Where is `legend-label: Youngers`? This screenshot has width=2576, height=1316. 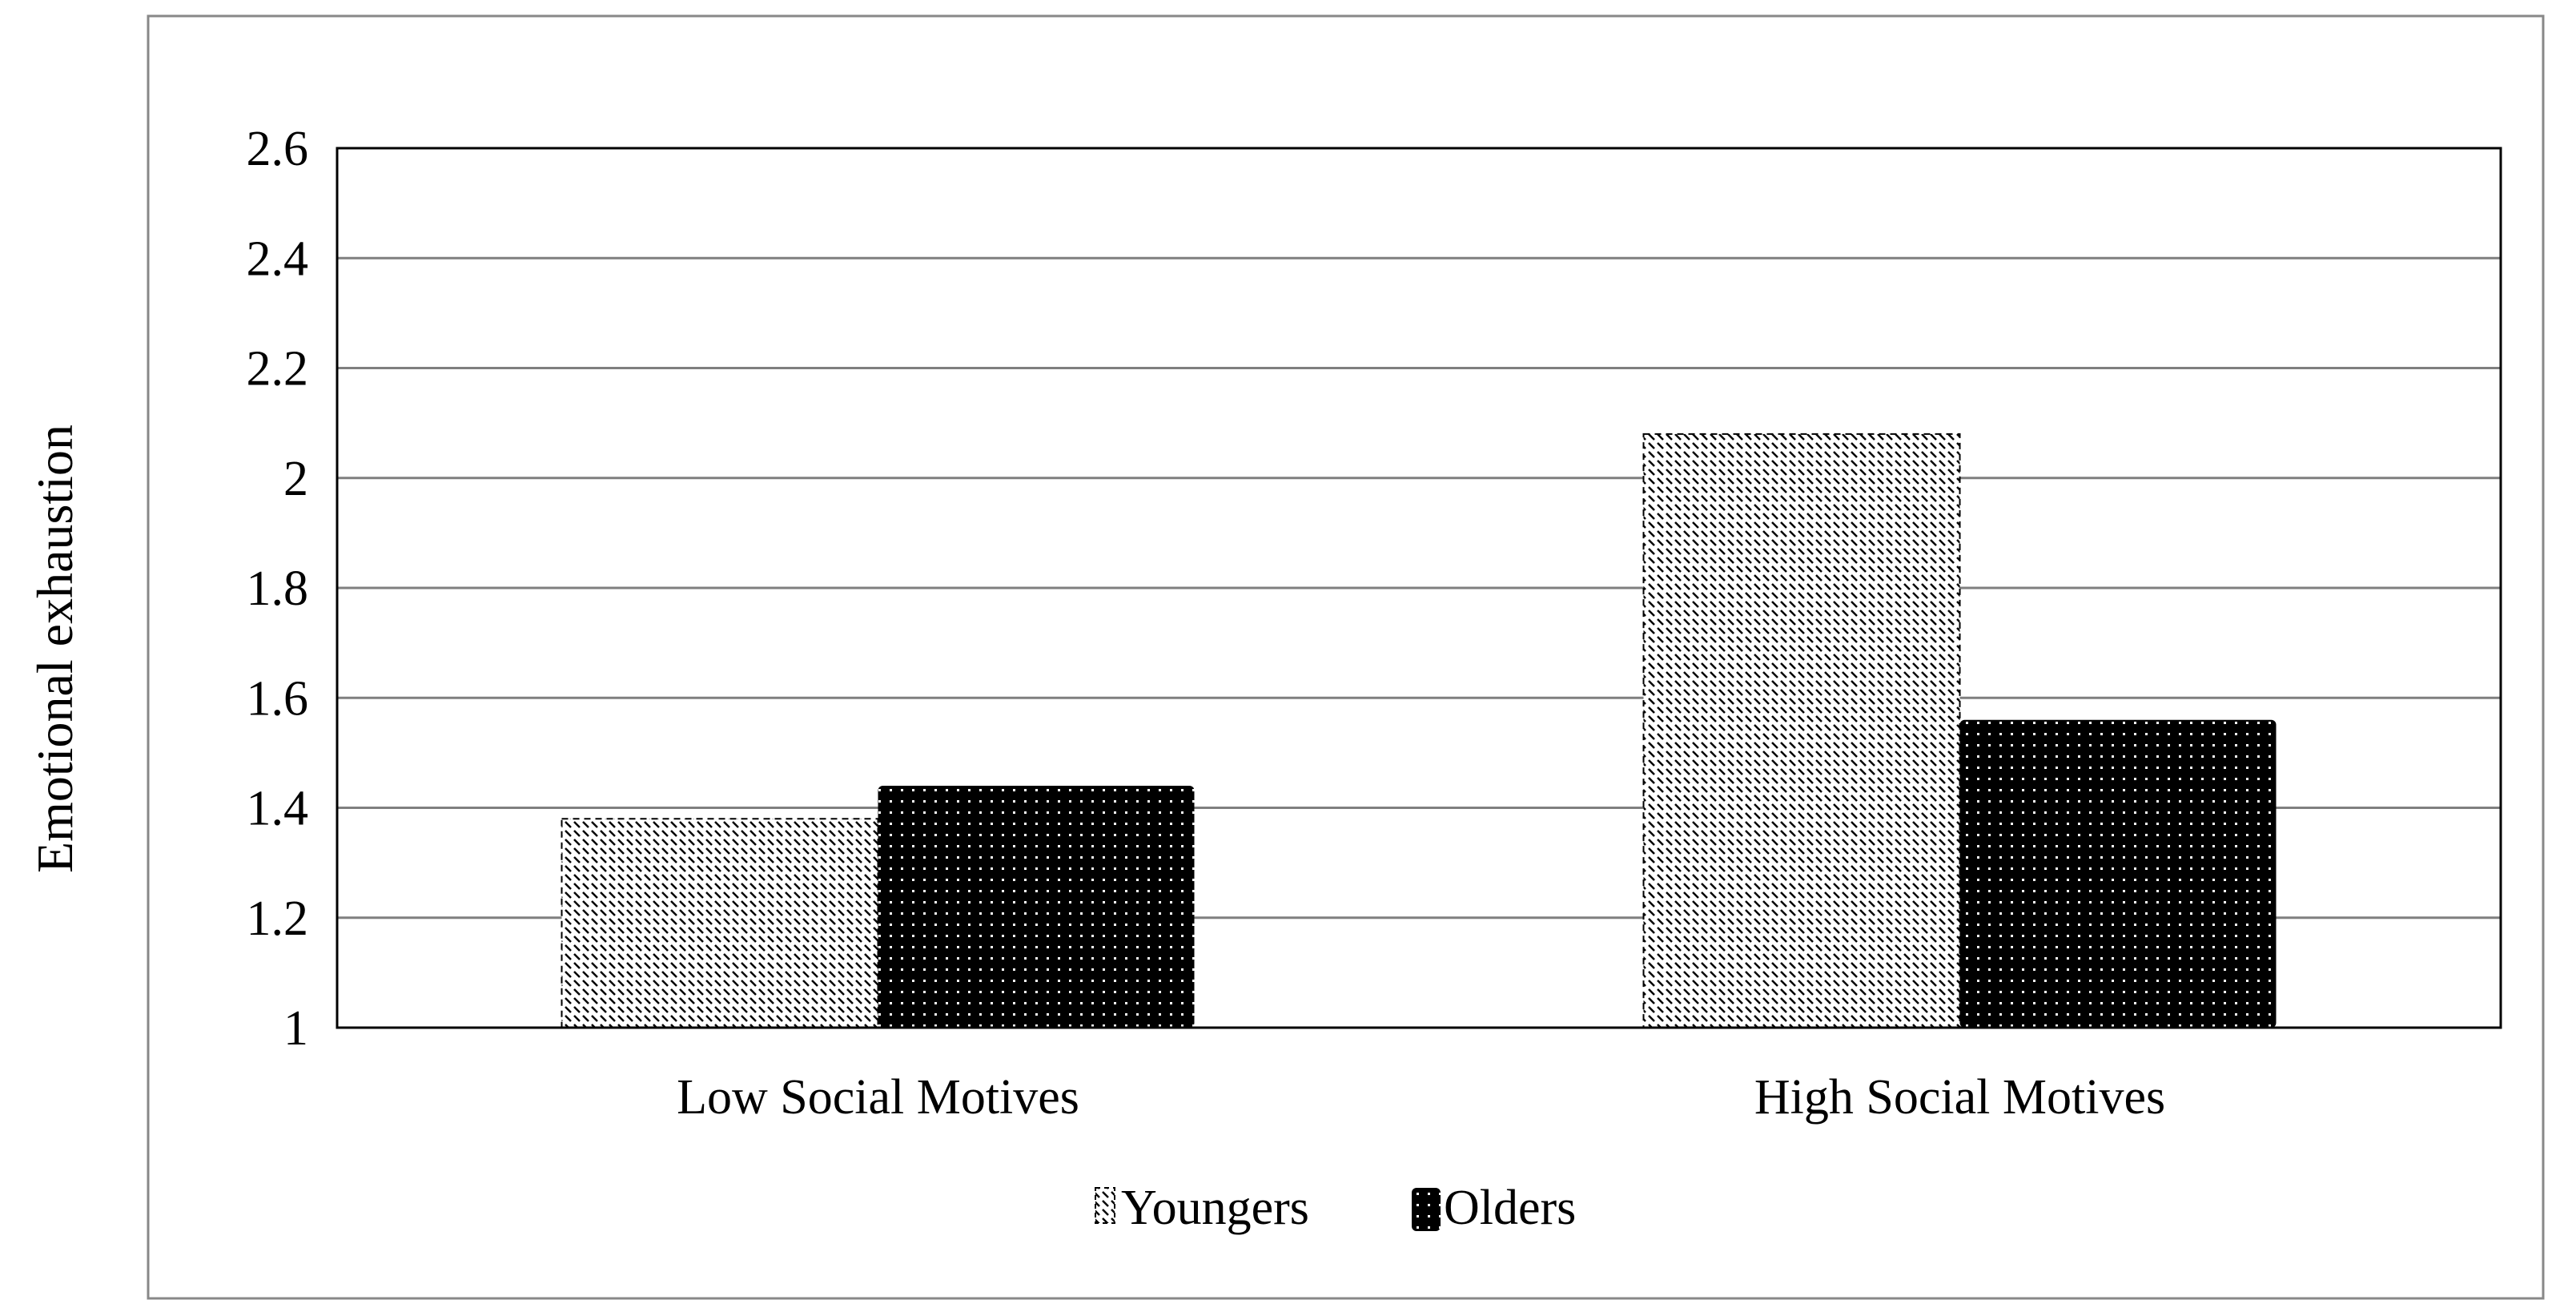
legend-label: Youngers is located at coordinates (1215, 1208).